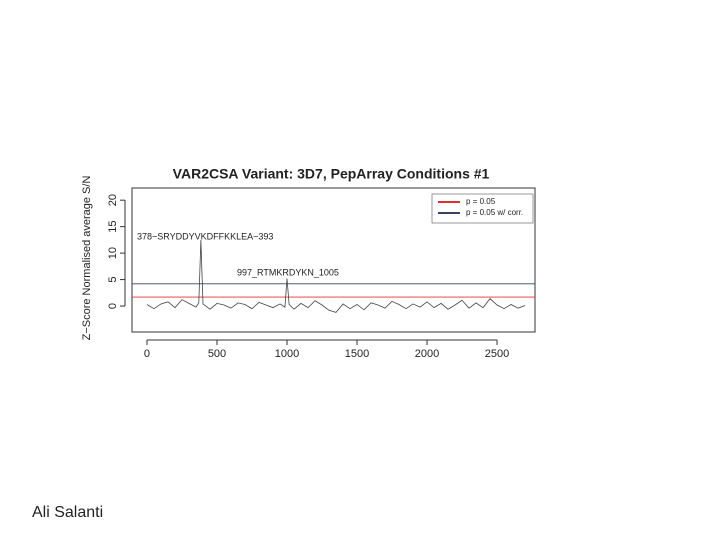 The height and width of the screenshot is (540, 720). Describe the element at coordinates (427, 354) in the screenshot. I see `x-tick-label: 2000` at that location.